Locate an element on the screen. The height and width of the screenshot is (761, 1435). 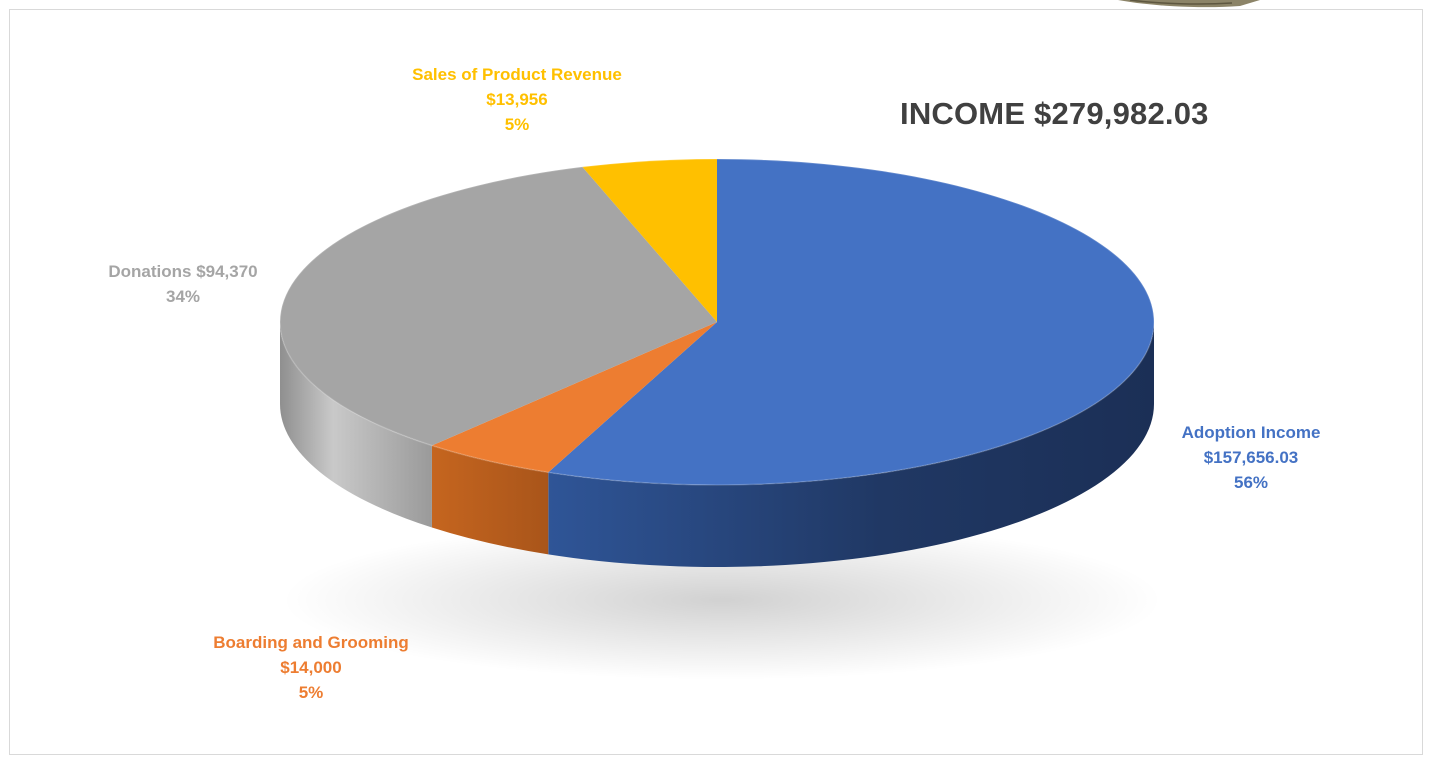
pie-shadow is located at coordinates (722, 600).